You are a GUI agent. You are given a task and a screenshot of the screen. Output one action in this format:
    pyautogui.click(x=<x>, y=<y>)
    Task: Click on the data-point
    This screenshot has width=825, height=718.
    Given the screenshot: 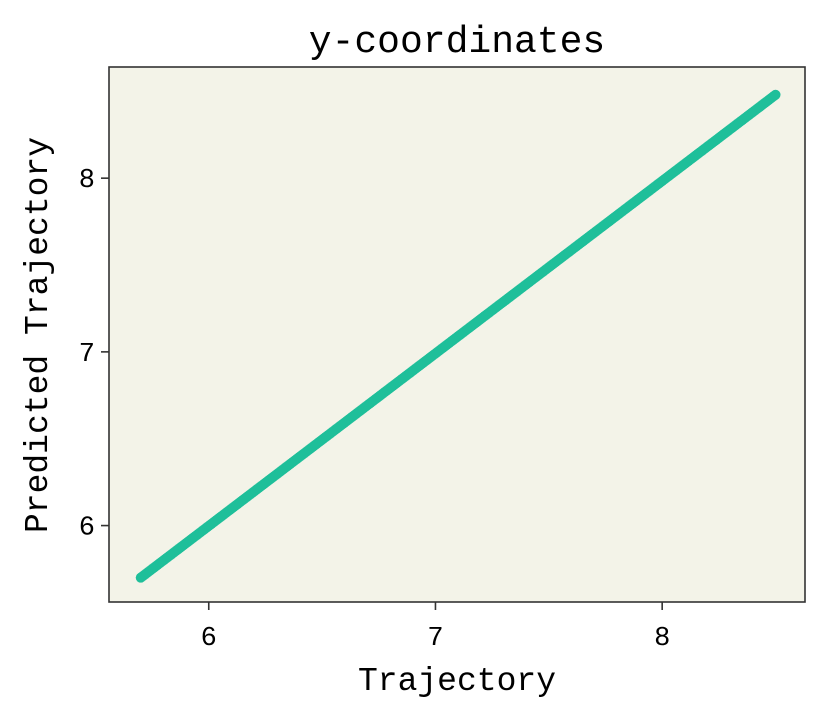 What is the action you would take?
    pyautogui.click(x=775, y=94)
    